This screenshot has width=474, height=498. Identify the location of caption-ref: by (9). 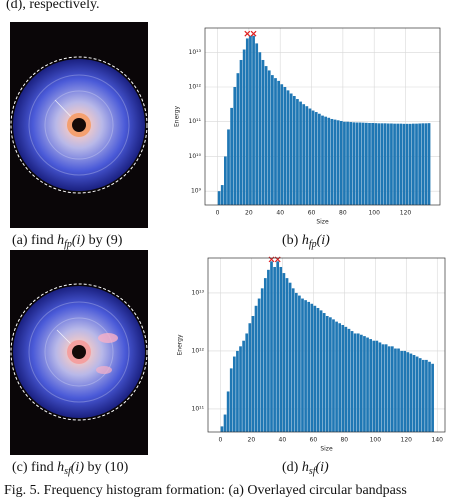
(106, 240).